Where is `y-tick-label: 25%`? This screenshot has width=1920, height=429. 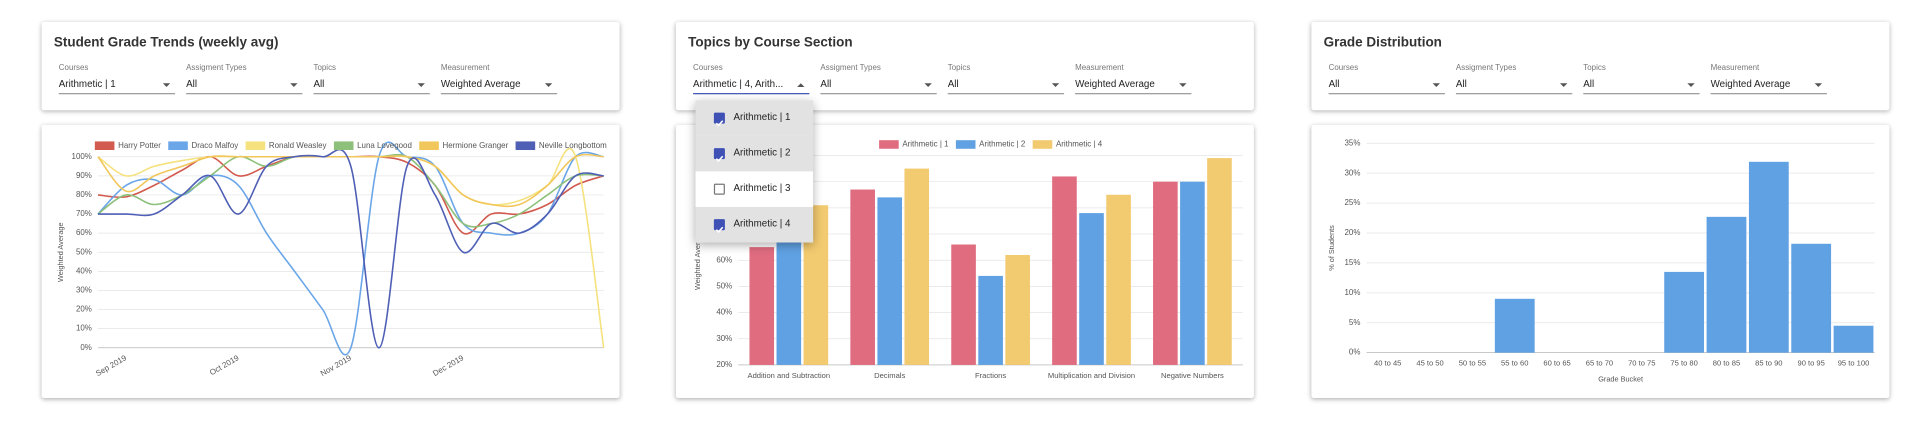
y-tick-label: 25% is located at coordinates (1353, 202).